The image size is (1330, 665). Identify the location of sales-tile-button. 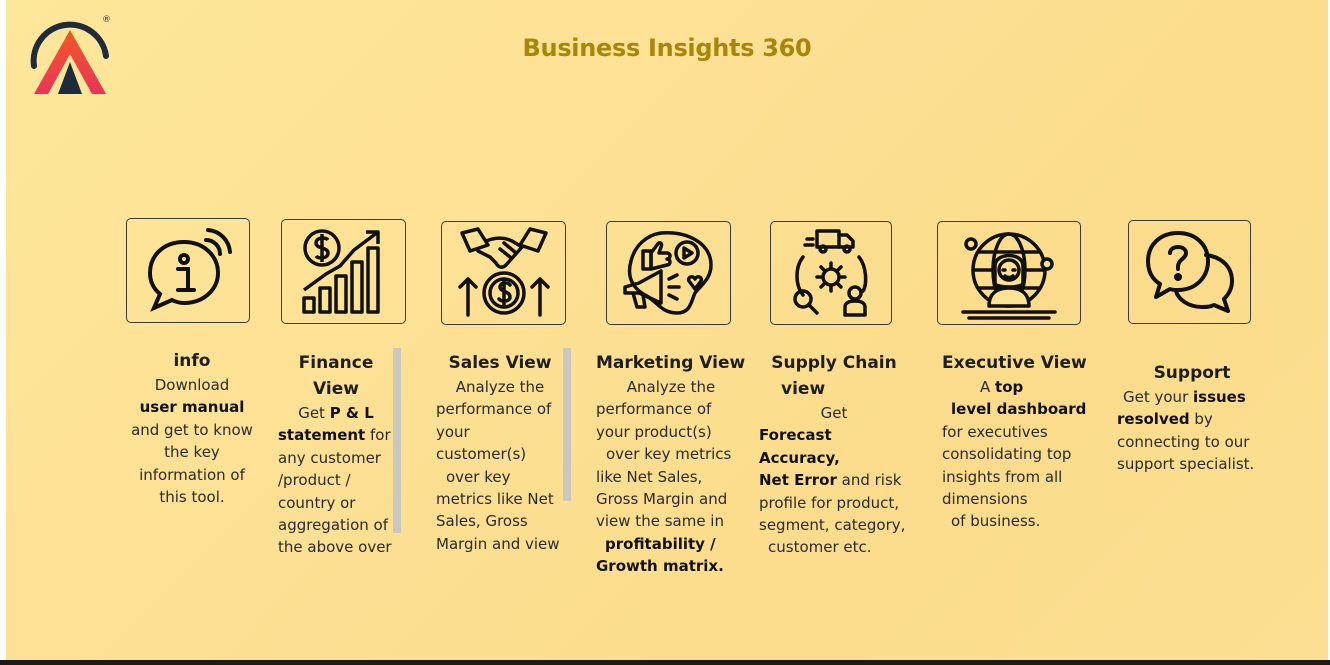
(503, 273).